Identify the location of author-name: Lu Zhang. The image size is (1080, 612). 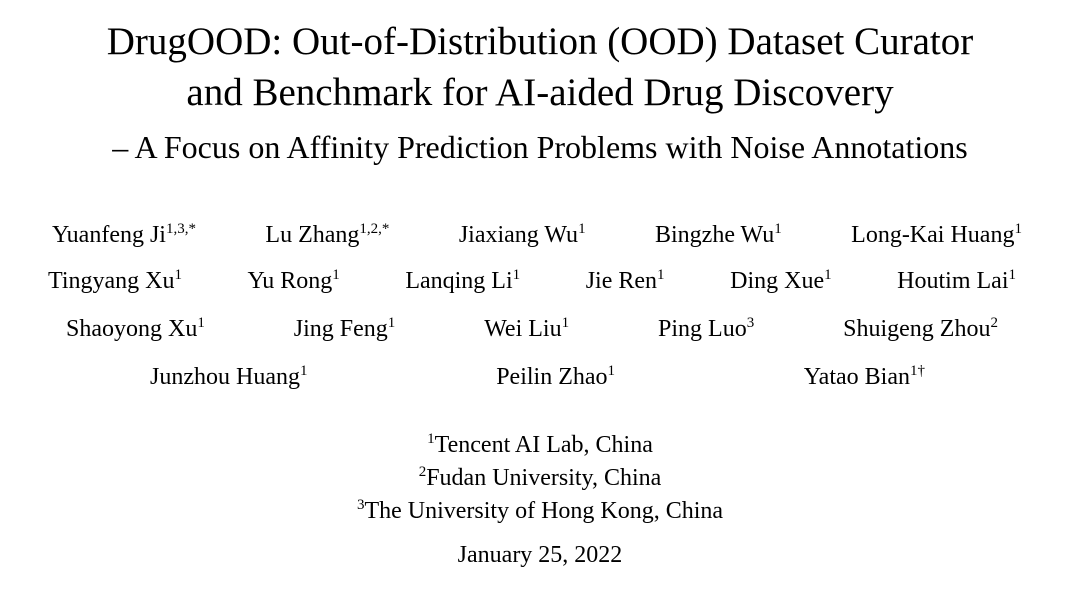
(312, 235).